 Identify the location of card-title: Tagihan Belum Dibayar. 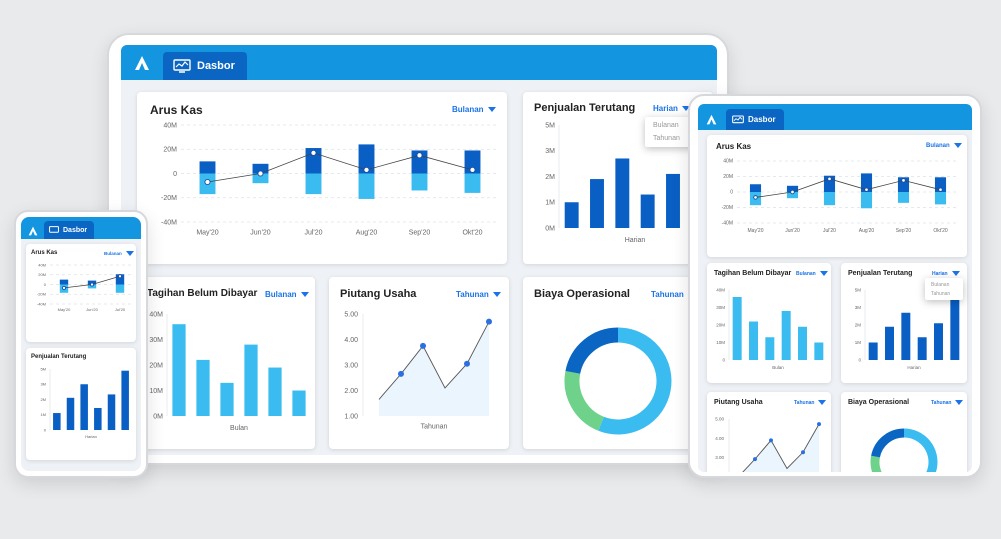
(202, 293).